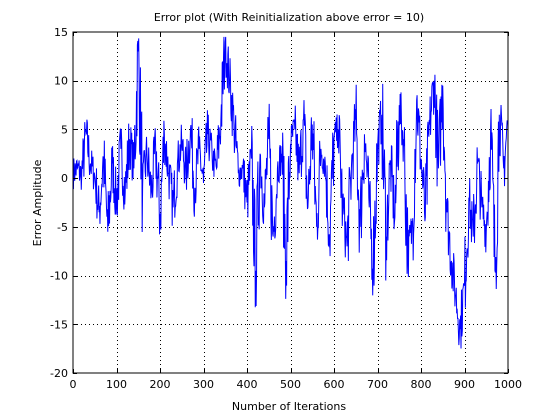  Describe the element at coordinates (64, 129) in the screenshot. I see `y-tick-label: 5` at that location.